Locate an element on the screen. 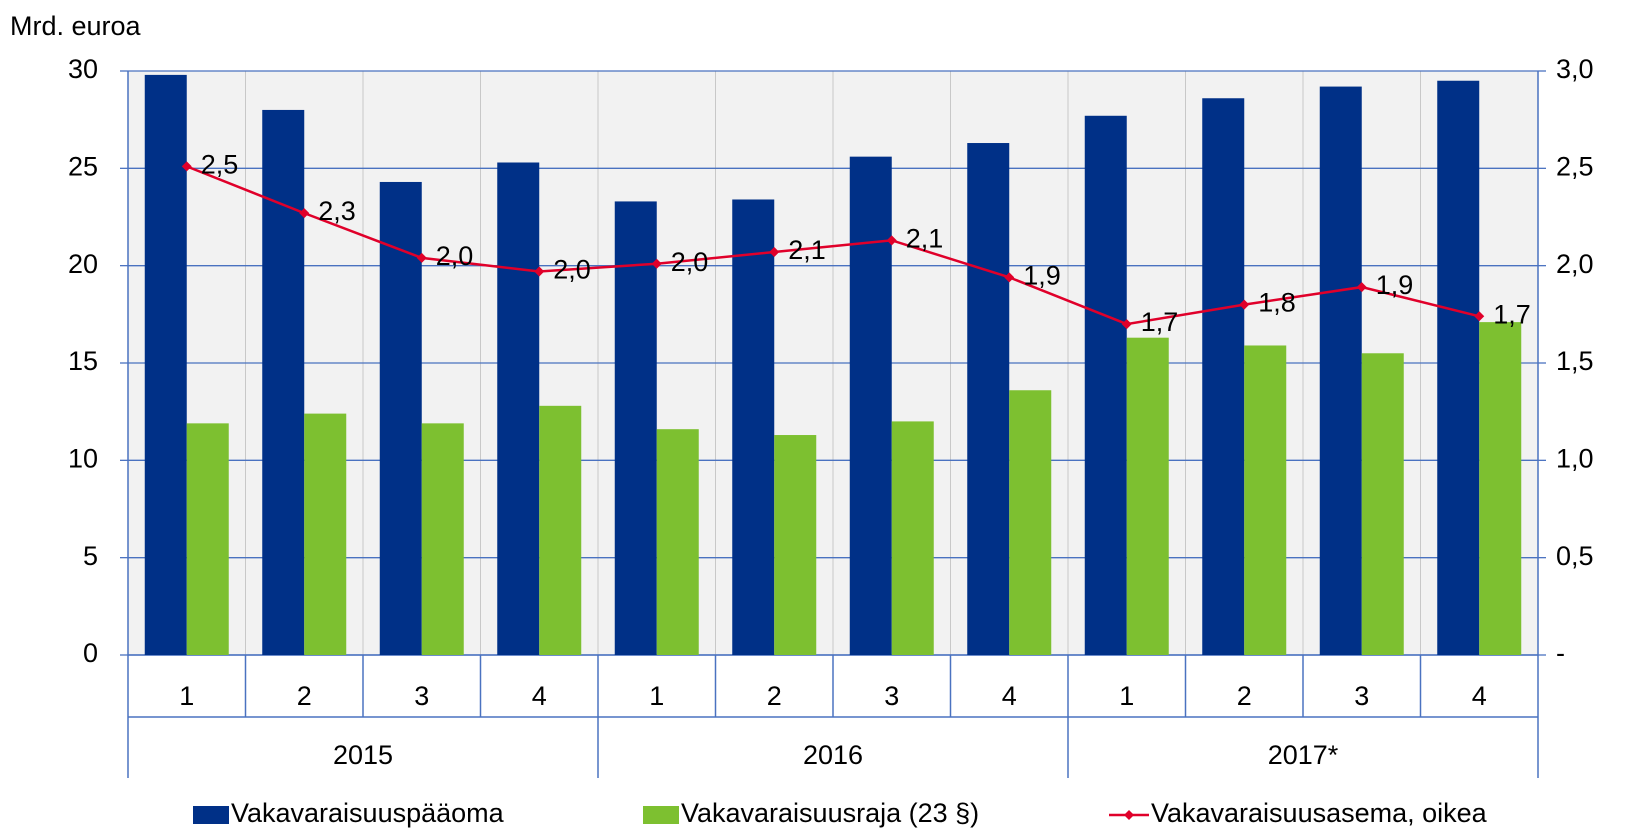 Image resolution: width=1638 pixels, height=833 pixels. x-group-label: 2017* is located at coordinates (1303, 755).